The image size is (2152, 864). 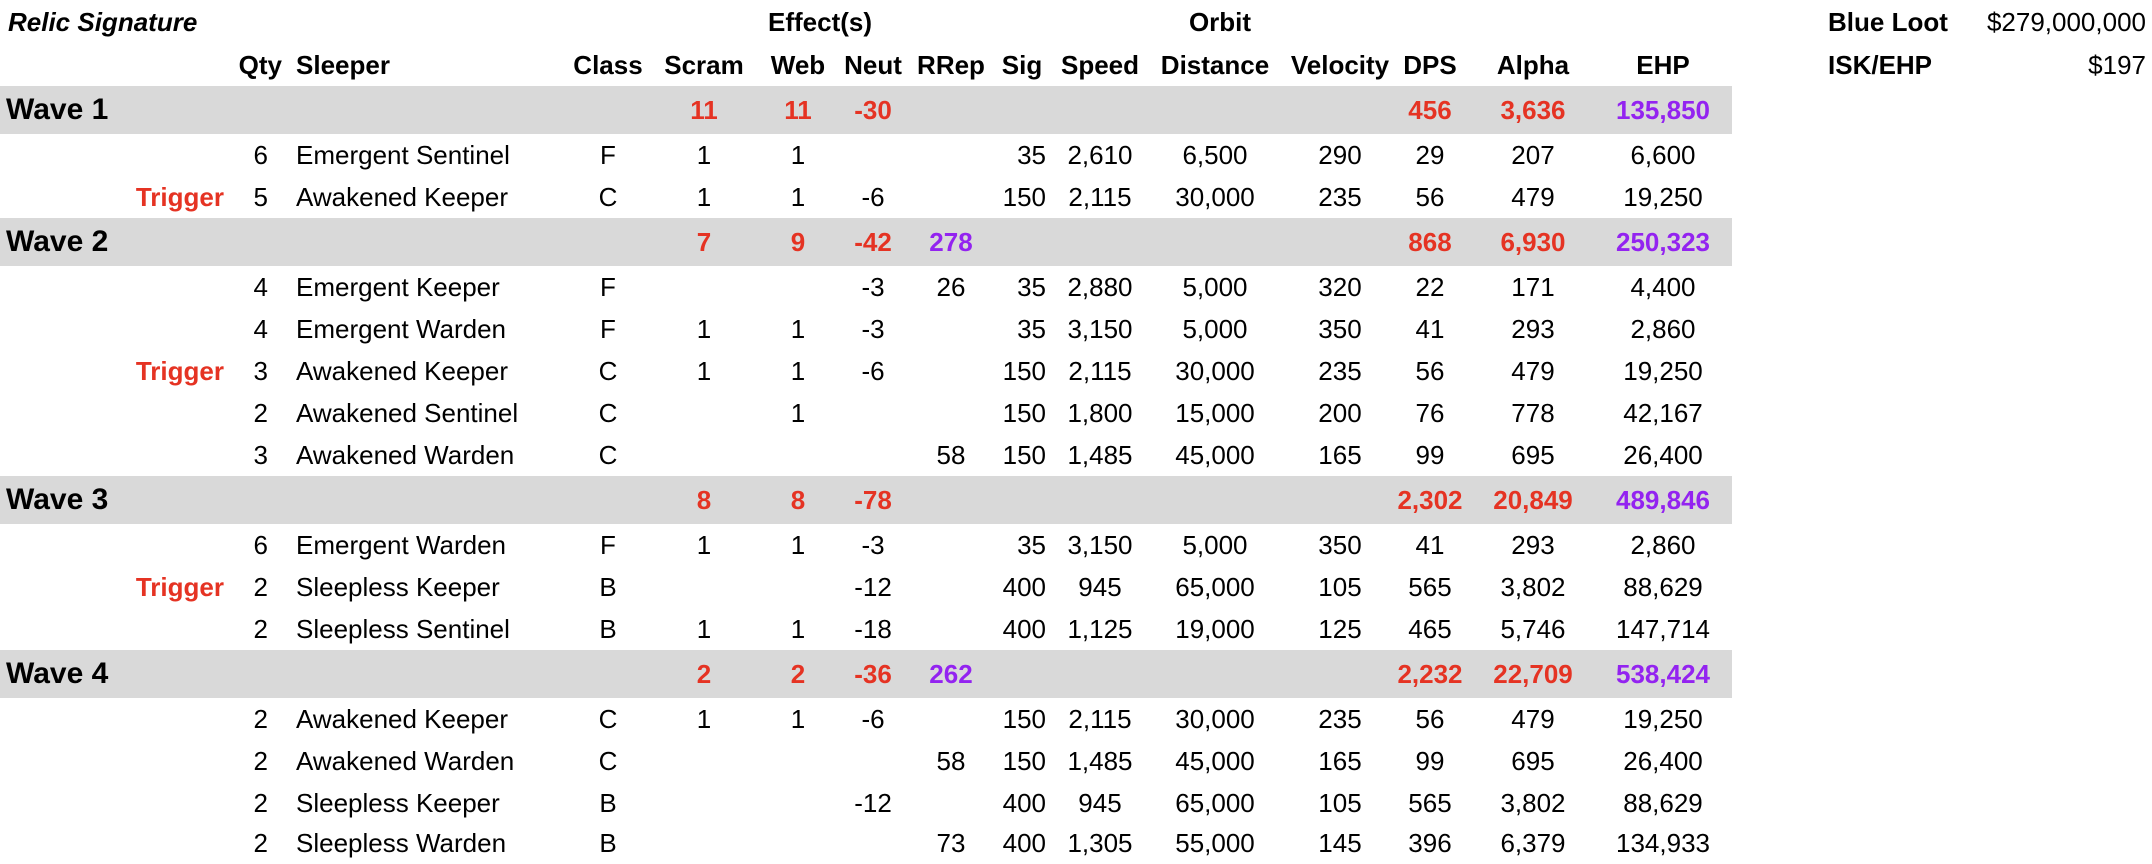 I want to click on cell-alpha: 207, so click(x=1533, y=155).